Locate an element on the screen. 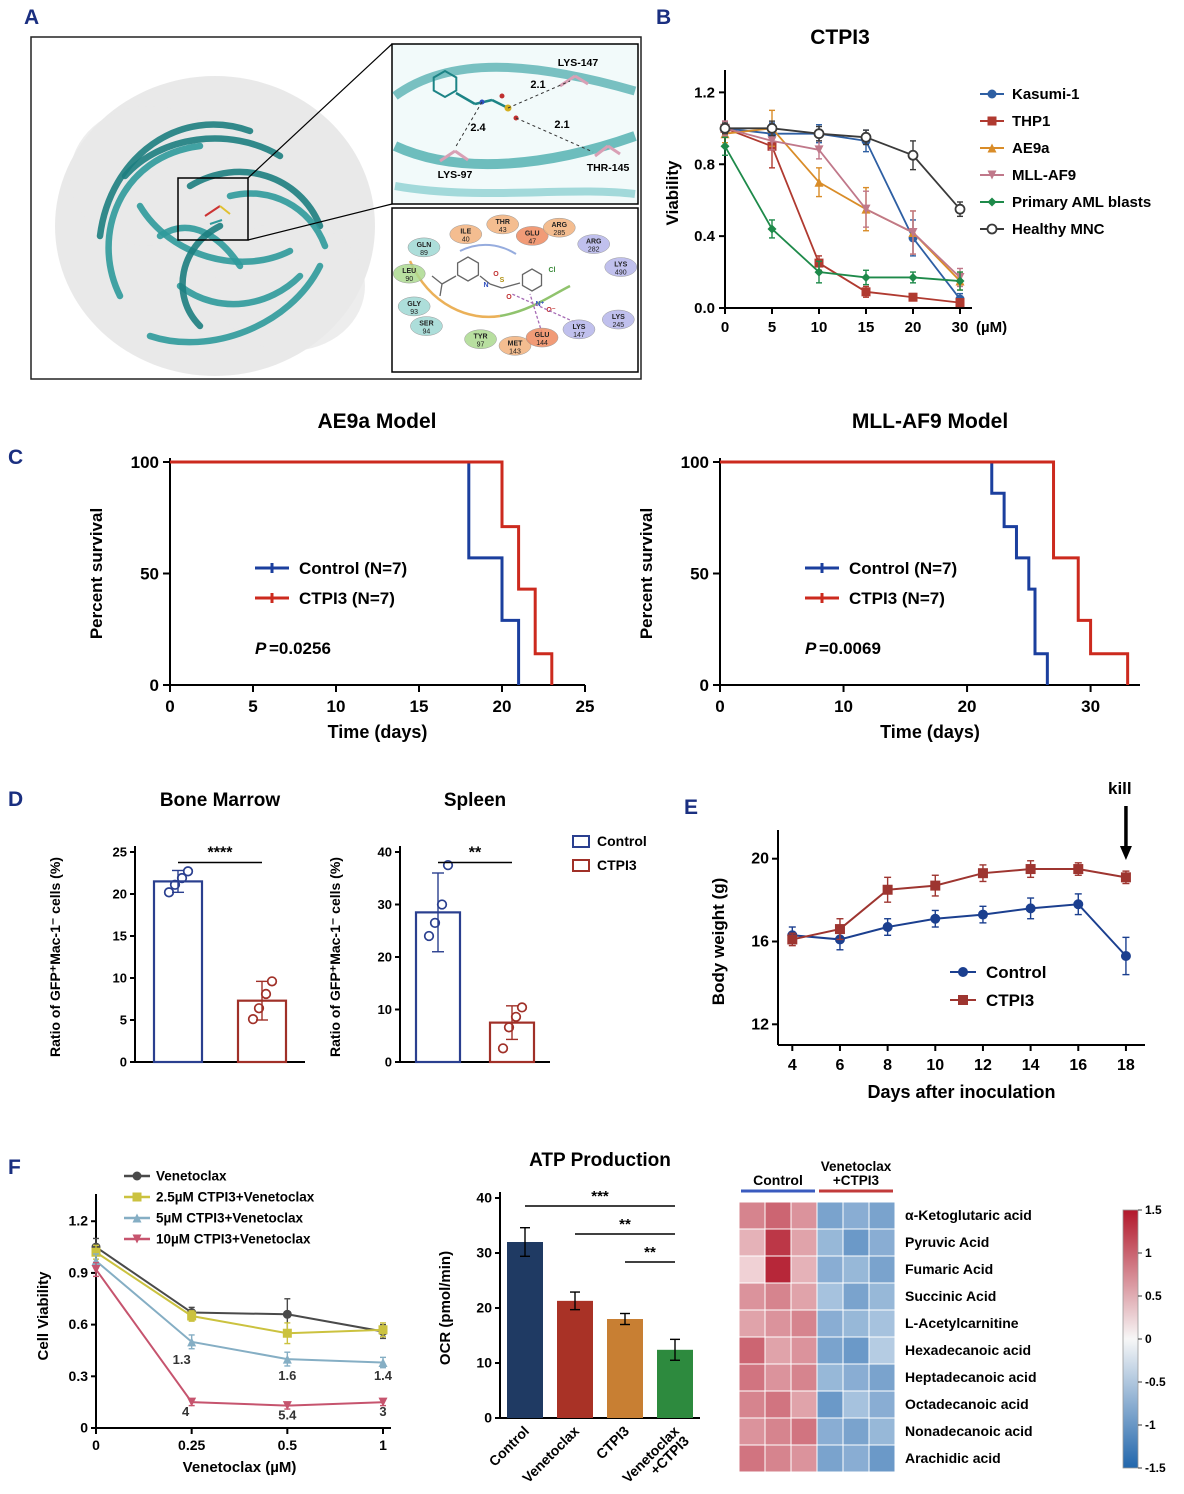 The image size is (1184, 1494). svg-text: LEU is located at coordinates (409, 271).